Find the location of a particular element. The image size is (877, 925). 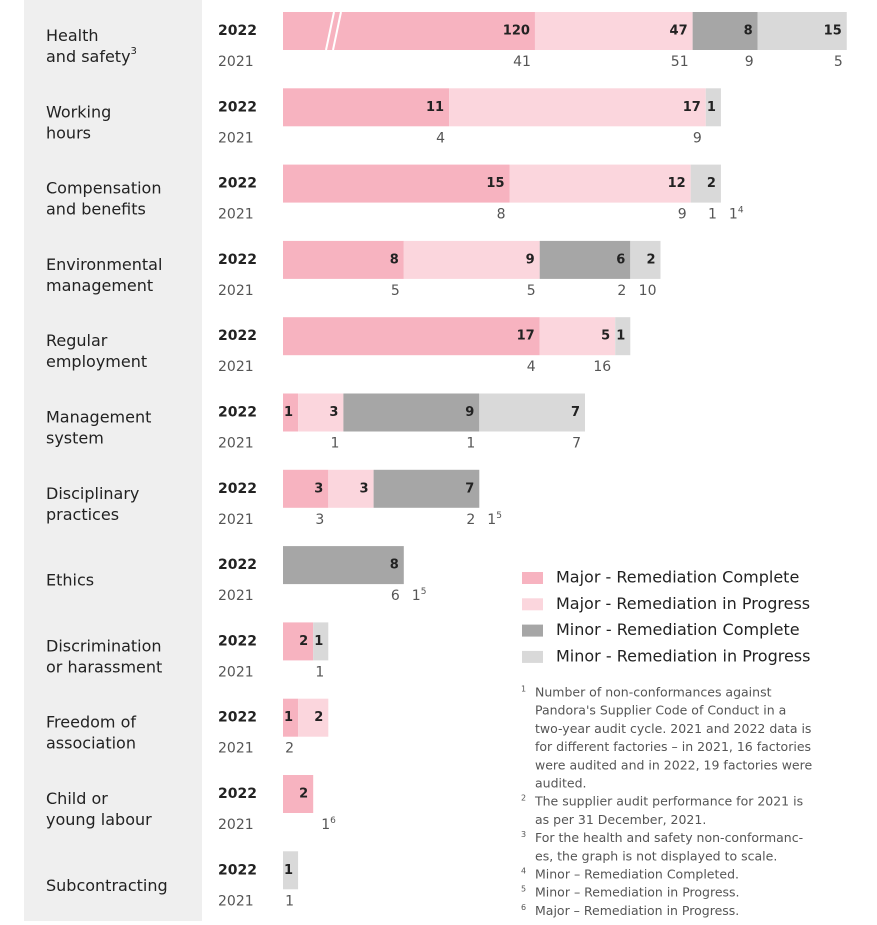

footnote-mark: 2 is located at coordinates (523, 798).